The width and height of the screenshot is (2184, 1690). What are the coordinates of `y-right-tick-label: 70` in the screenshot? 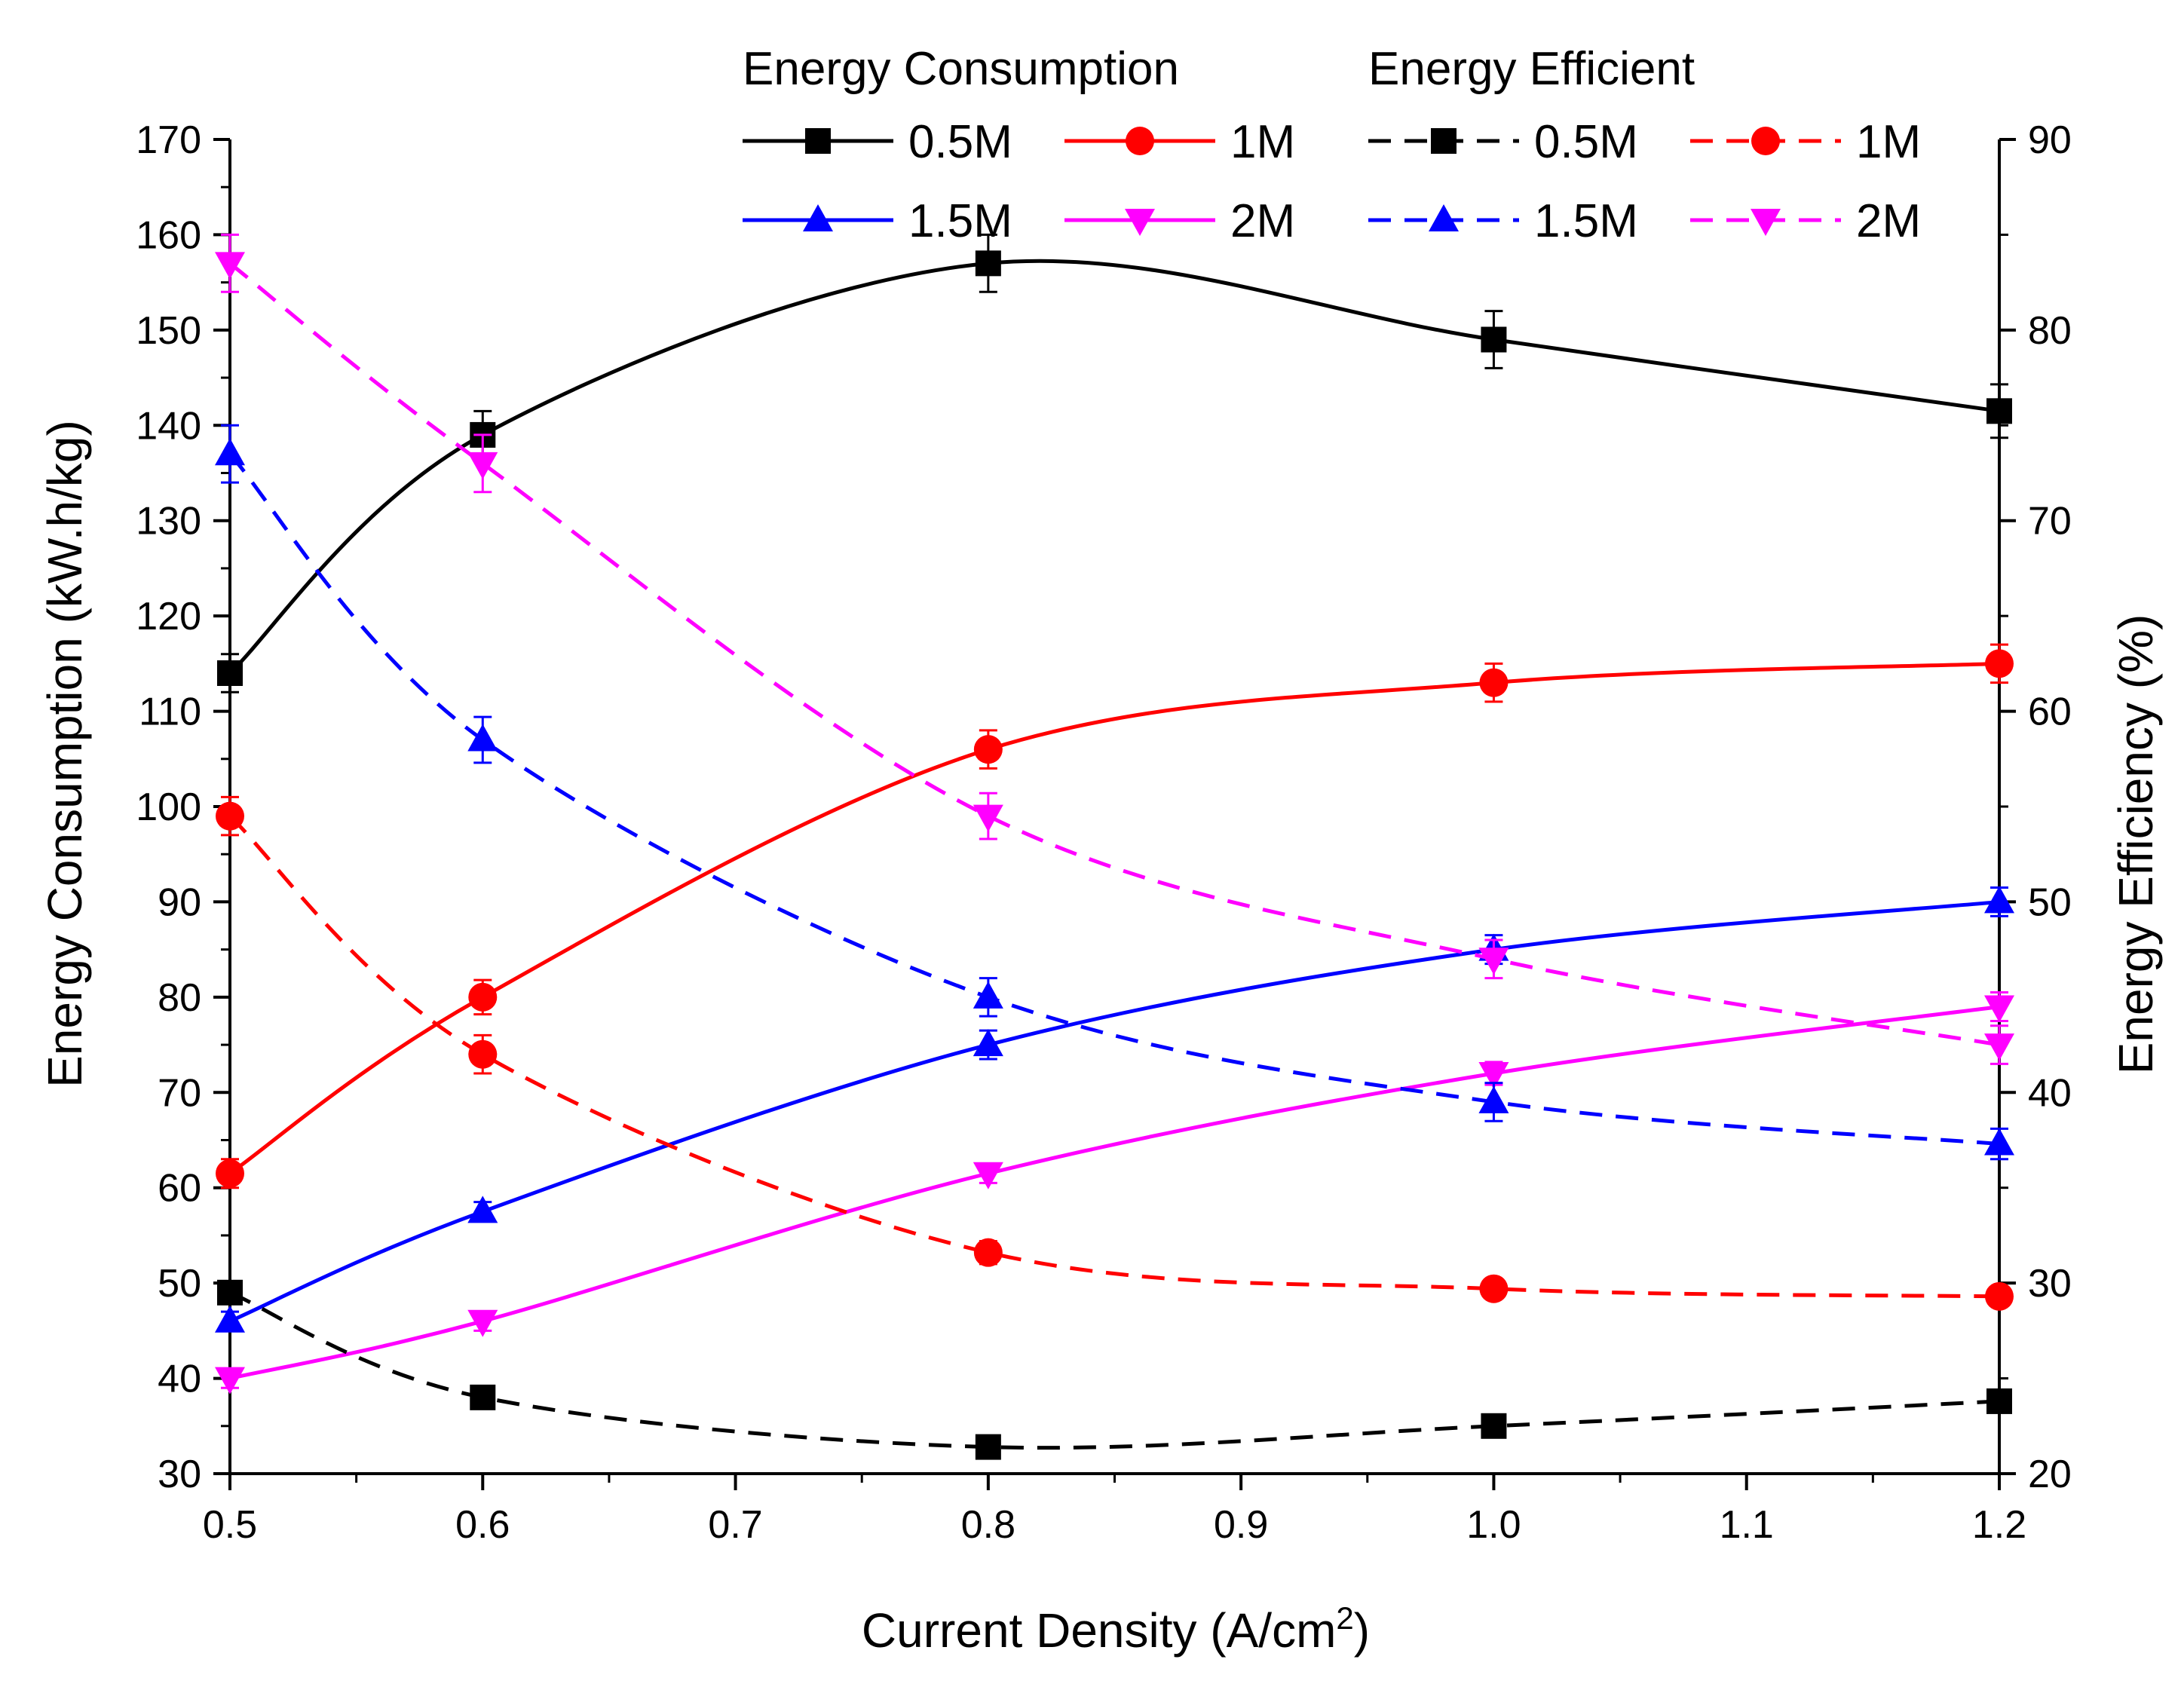 It's located at (2050, 521).